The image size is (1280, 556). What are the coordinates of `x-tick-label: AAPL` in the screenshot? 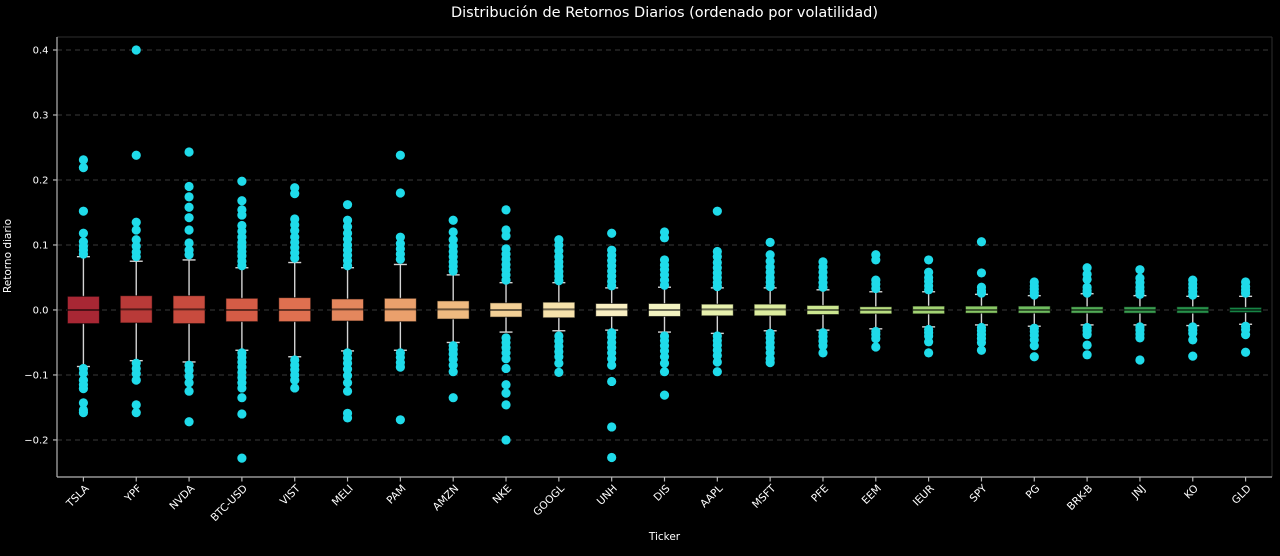 It's located at (712, 497).